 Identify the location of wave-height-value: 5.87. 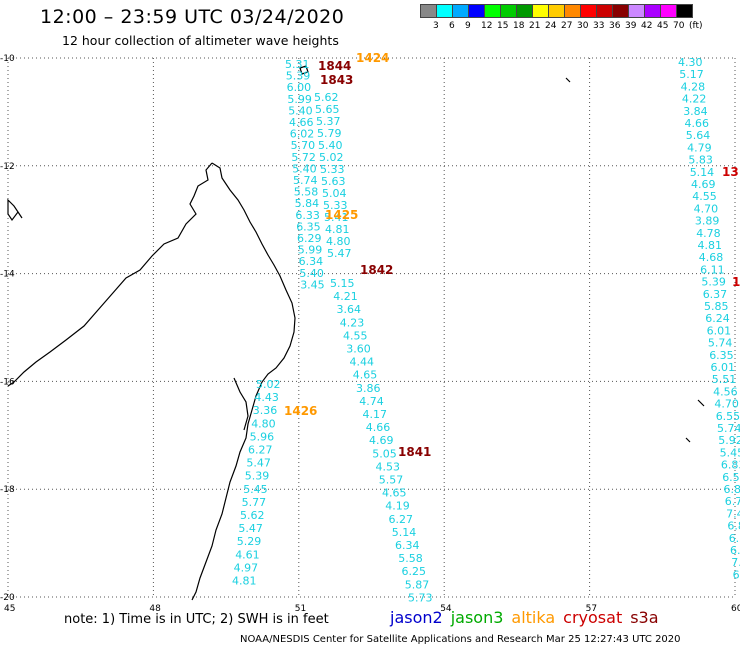
(417, 584).